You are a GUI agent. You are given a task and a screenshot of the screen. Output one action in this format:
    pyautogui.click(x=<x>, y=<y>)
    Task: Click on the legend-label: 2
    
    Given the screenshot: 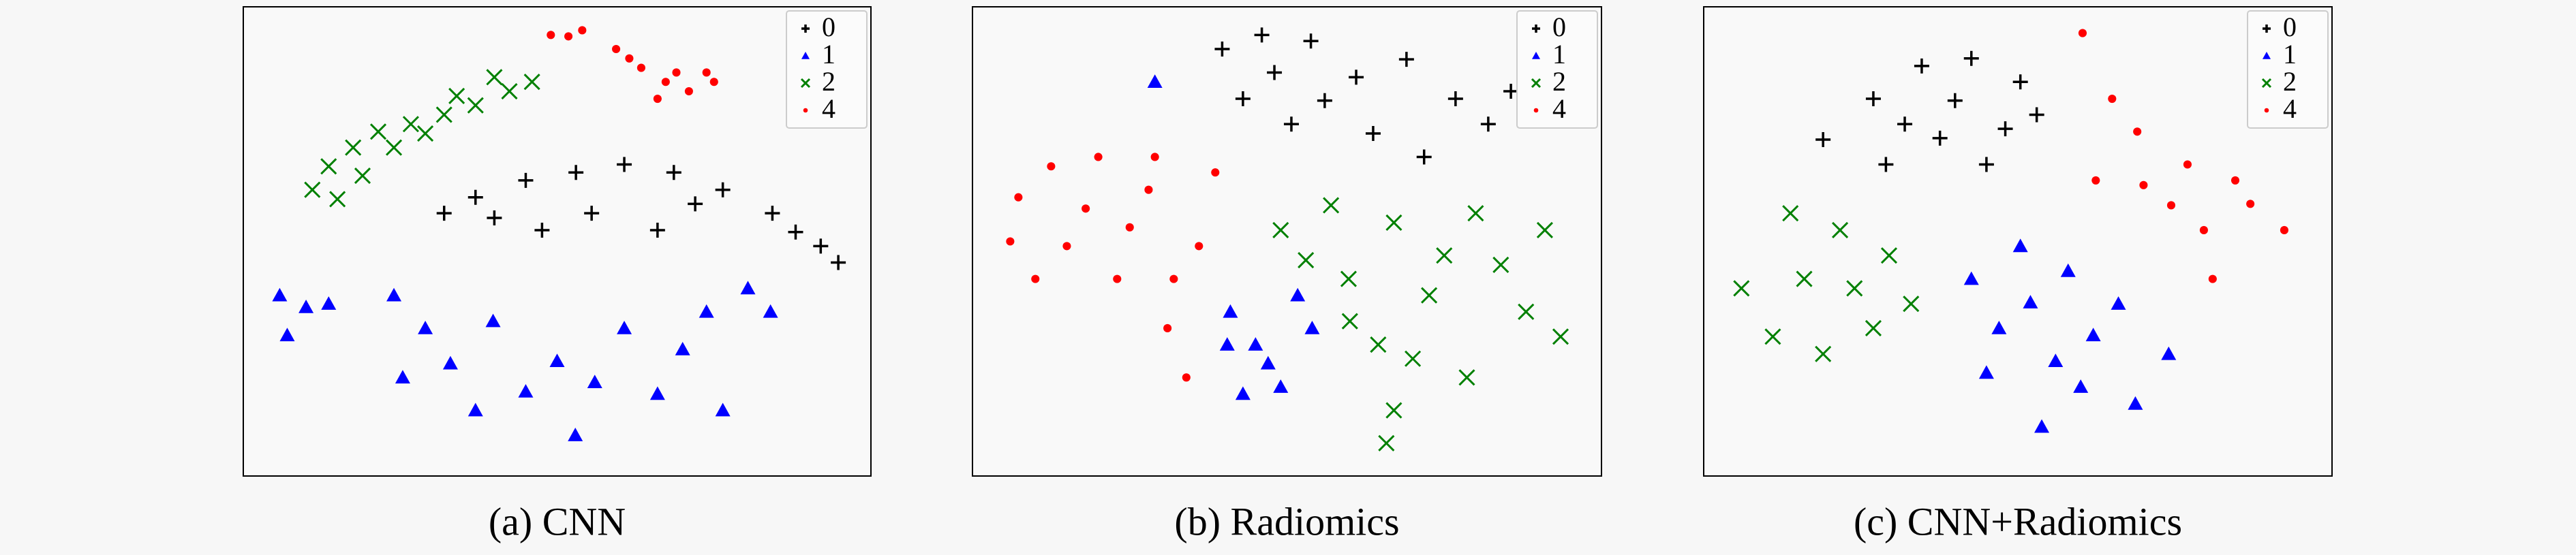 What is the action you would take?
    pyautogui.click(x=828, y=81)
    